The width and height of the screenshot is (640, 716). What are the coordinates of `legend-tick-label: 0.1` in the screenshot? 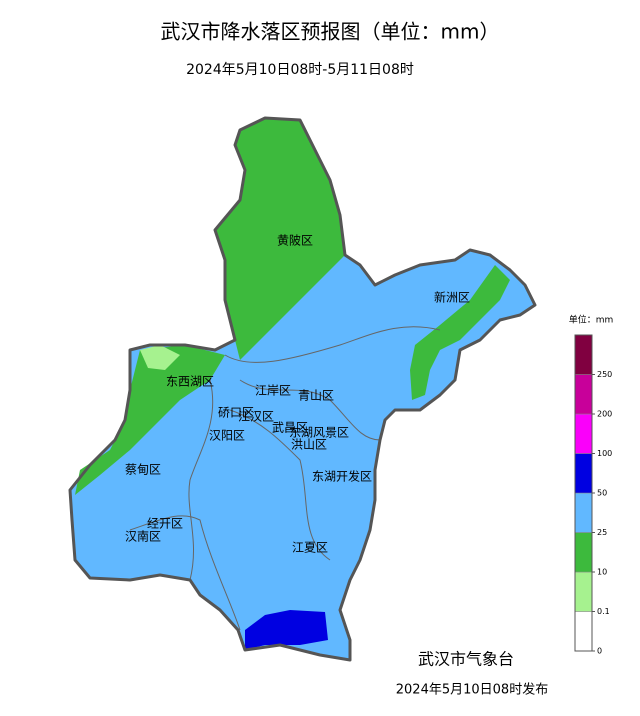 It's located at (603, 611).